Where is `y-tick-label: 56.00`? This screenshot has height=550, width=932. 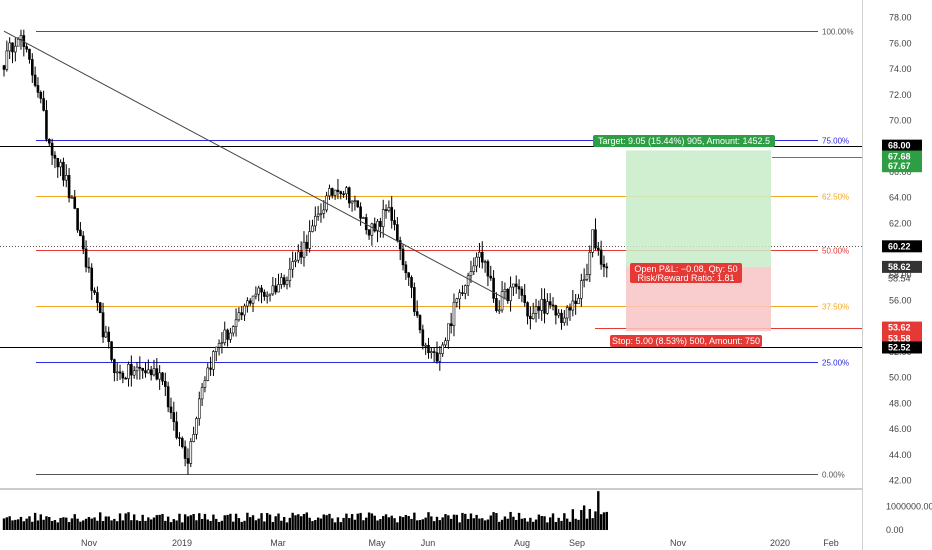 y-tick-label: 56.00 is located at coordinates (900, 301).